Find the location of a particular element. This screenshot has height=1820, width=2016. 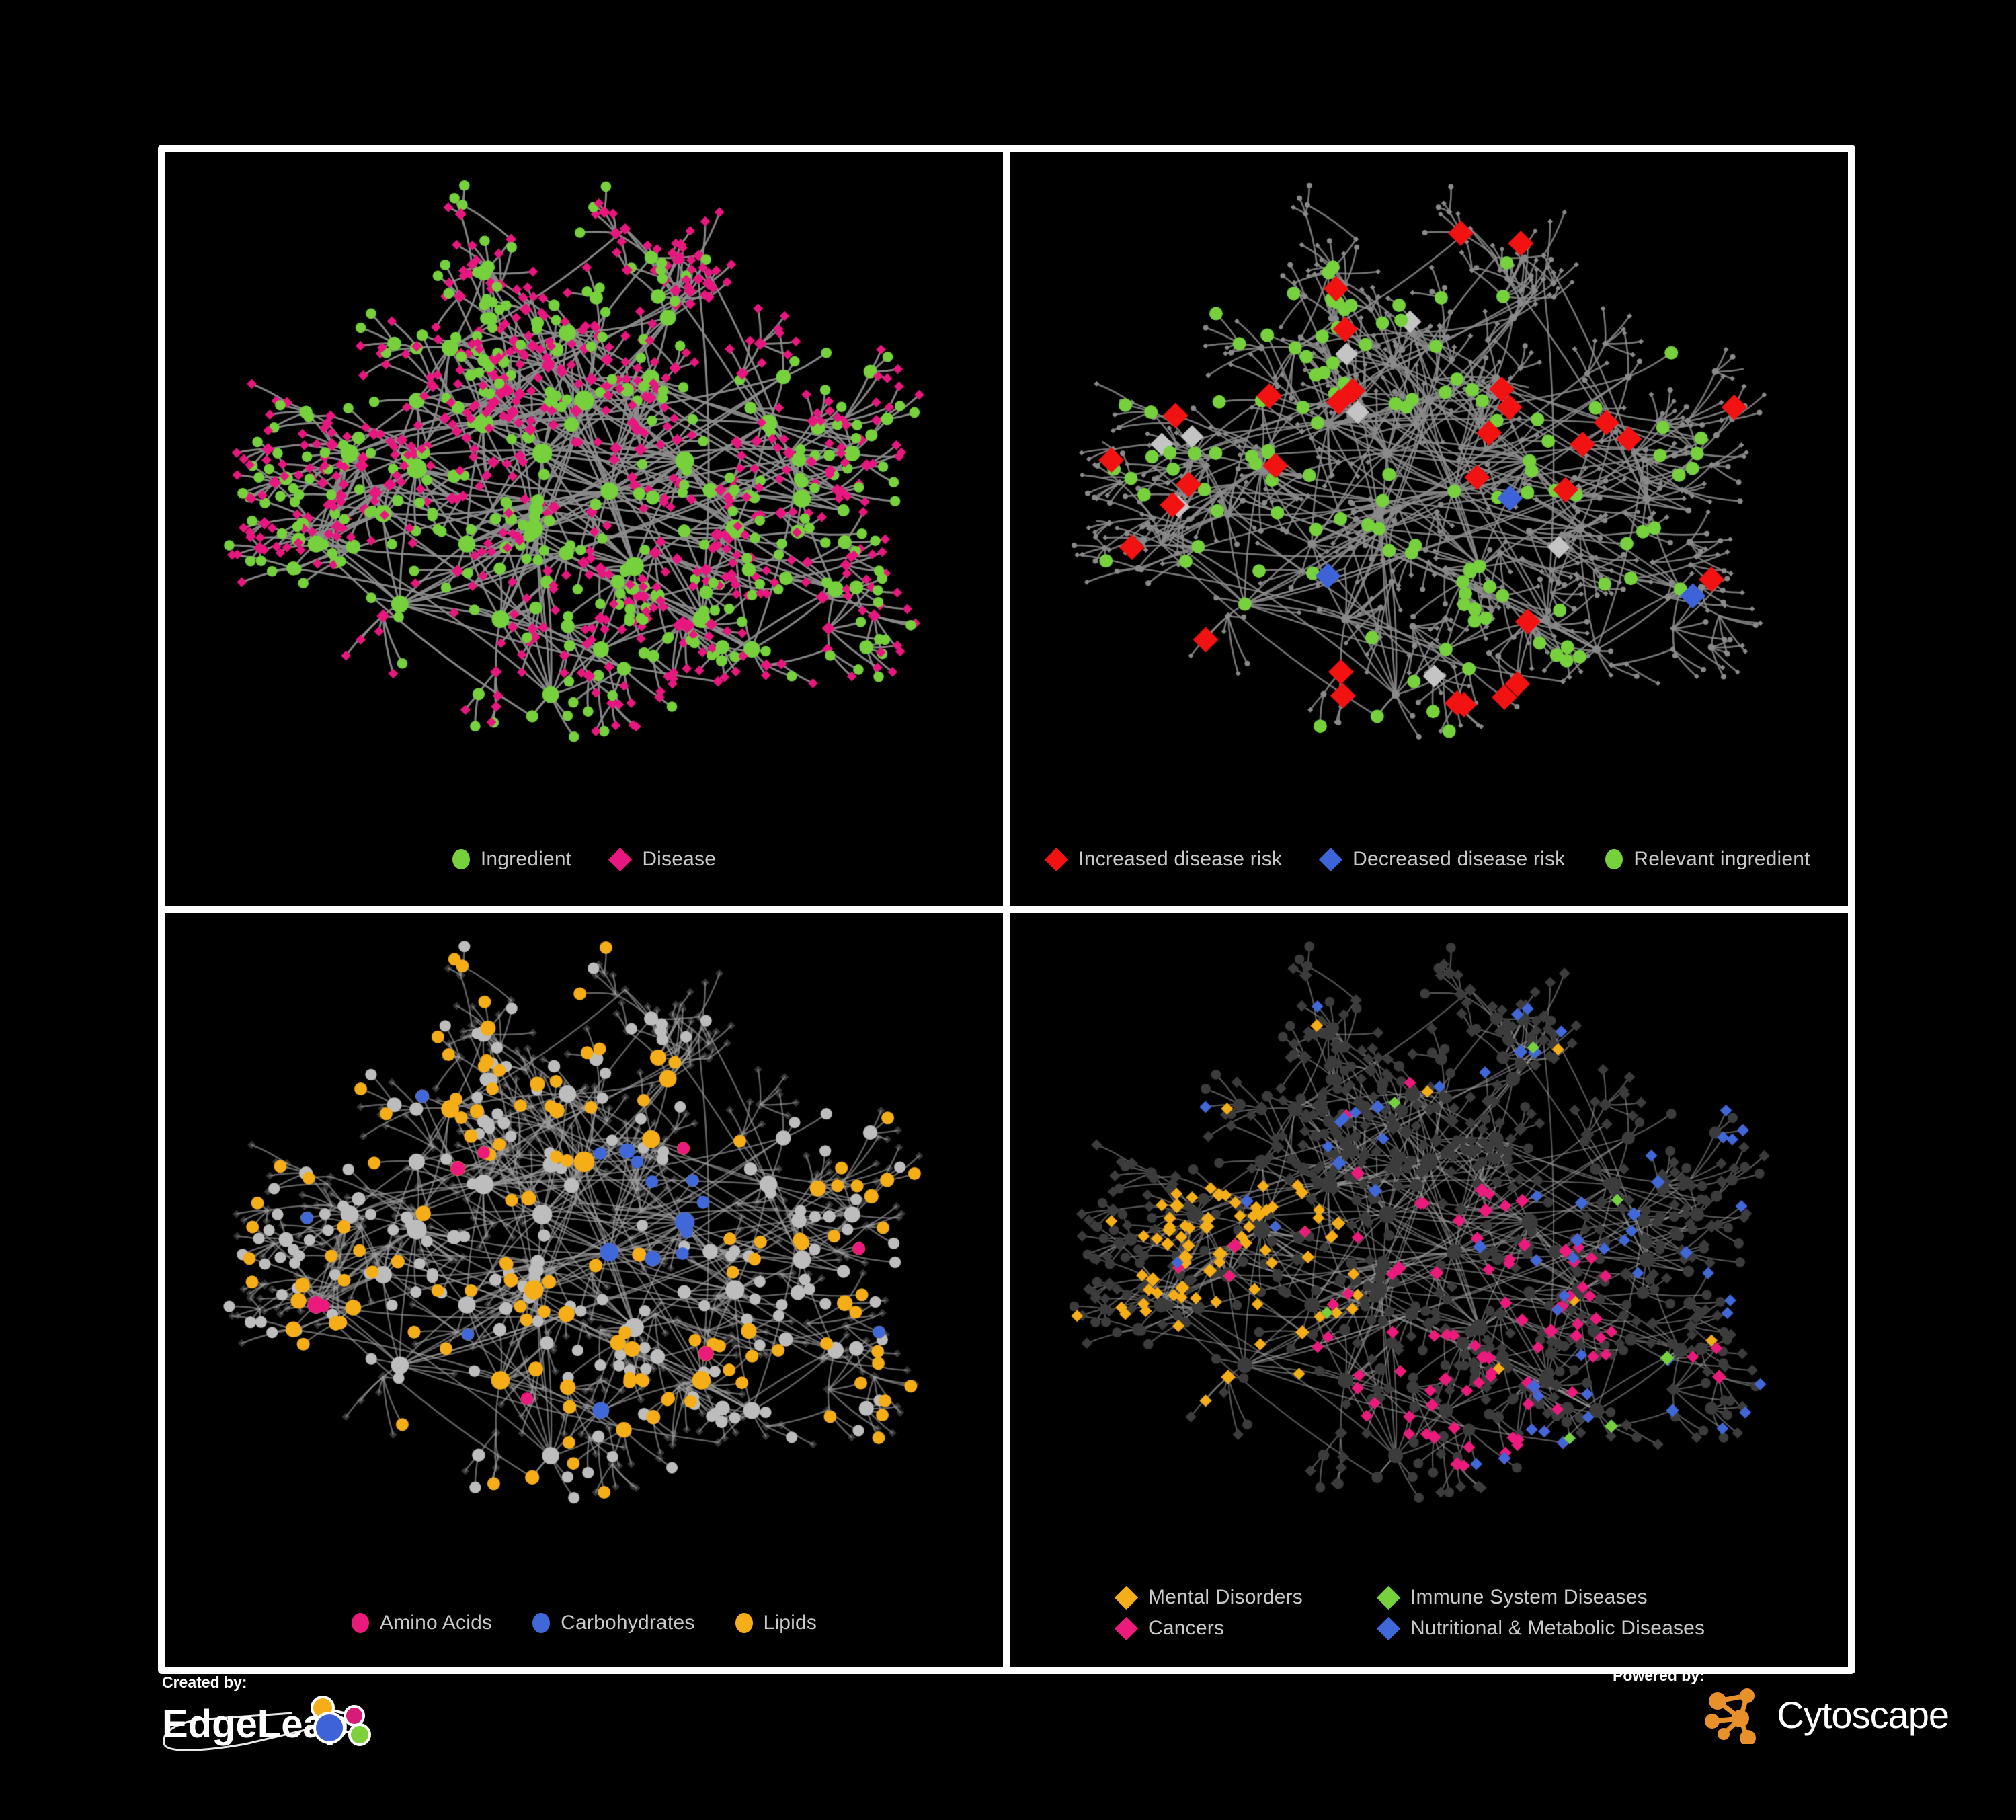

cytoscape-logo: Cytoscape is located at coordinates (1781, 1715).